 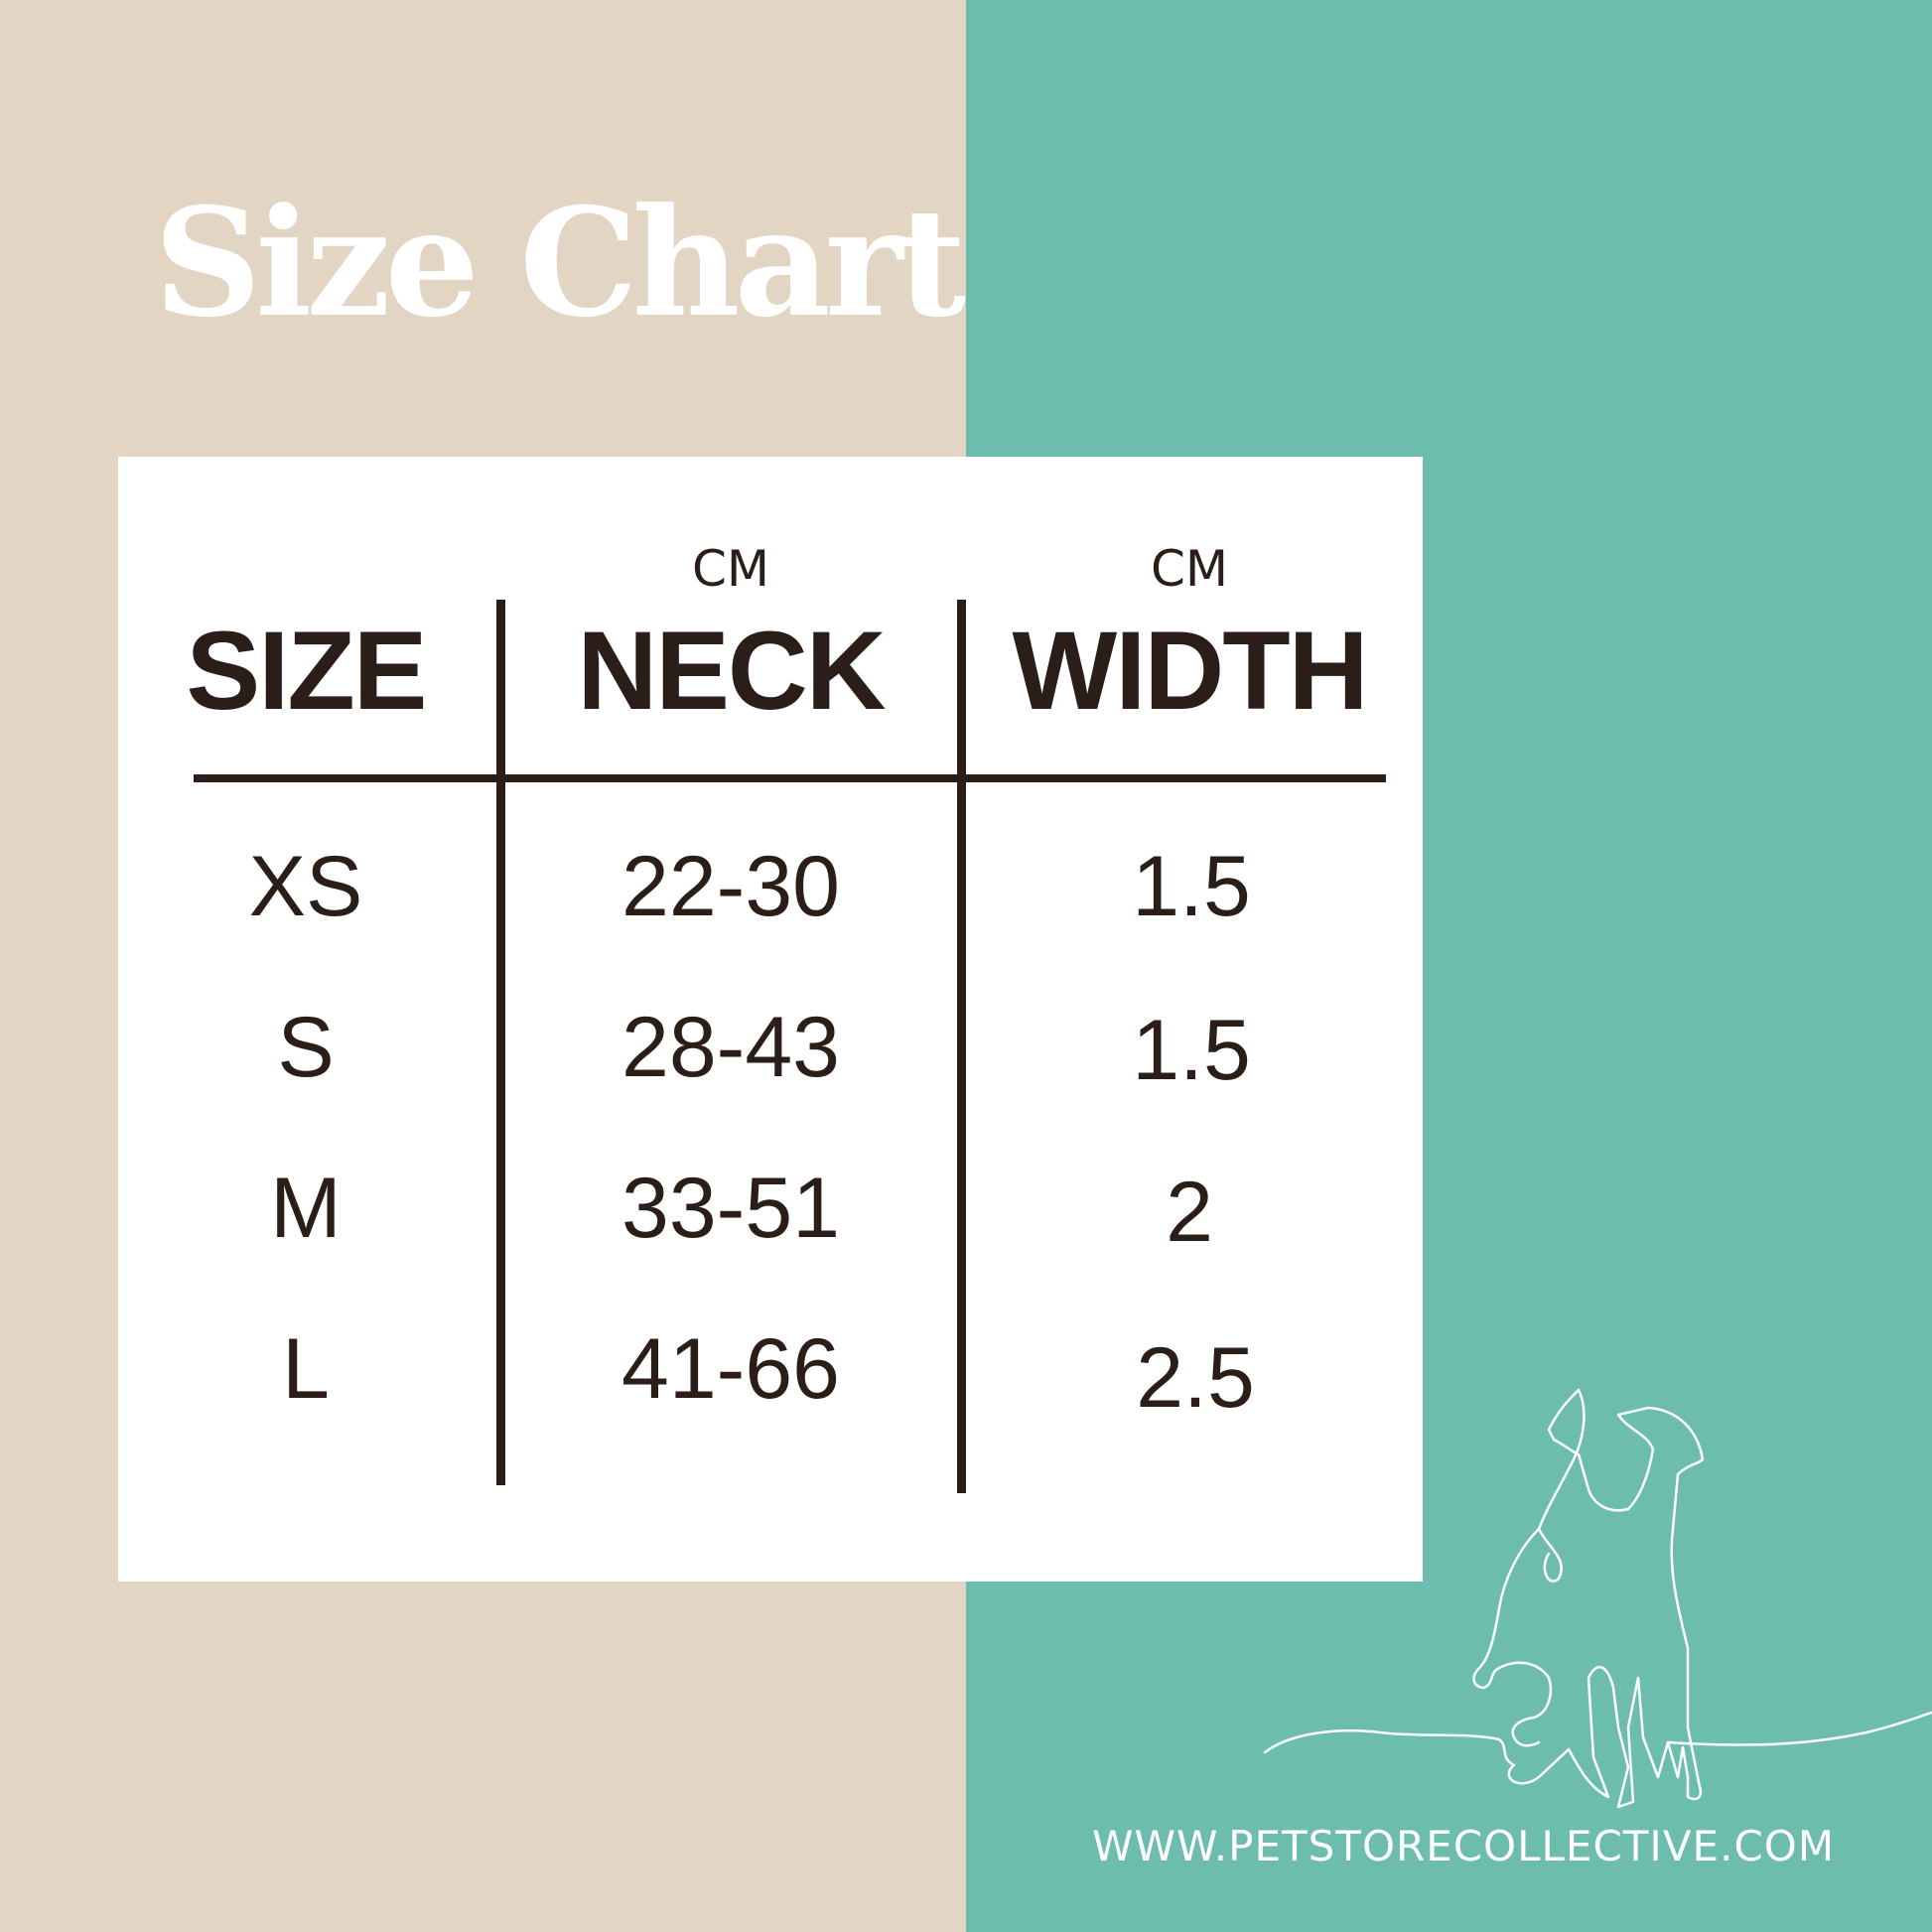 What do you see at coordinates (306, 886) in the screenshot?
I see `row-size: XS` at bounding box center [306, 886].